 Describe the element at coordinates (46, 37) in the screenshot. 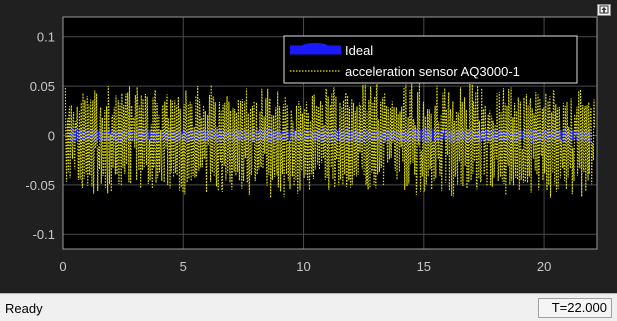

I see `y-tick-label: 0.1` at that location.